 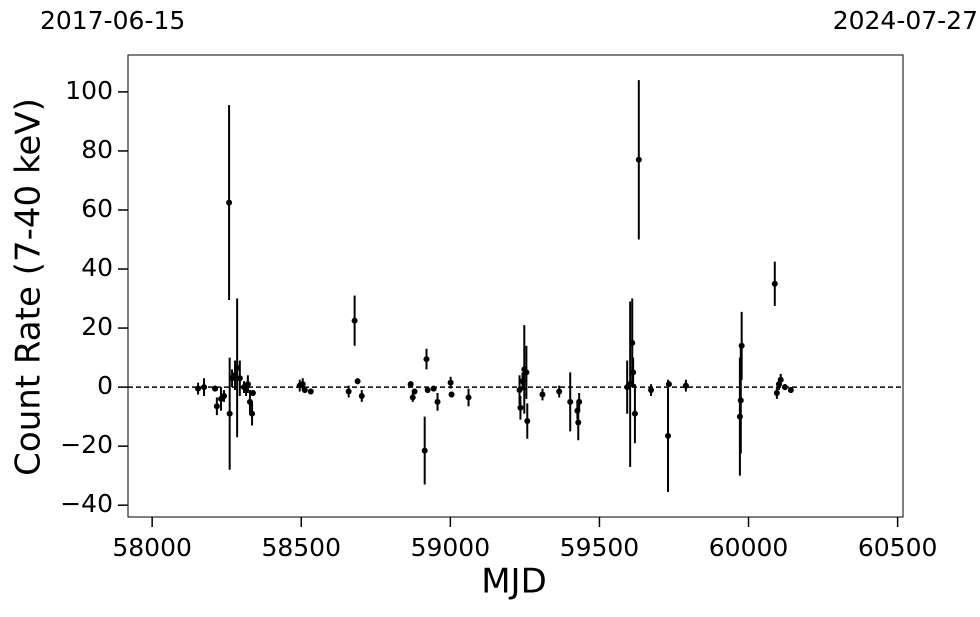 What do you see at coordinates (514, 582) in the screenshot?
I see `x-axis-label: MJD` at bounding box center [514, 582].